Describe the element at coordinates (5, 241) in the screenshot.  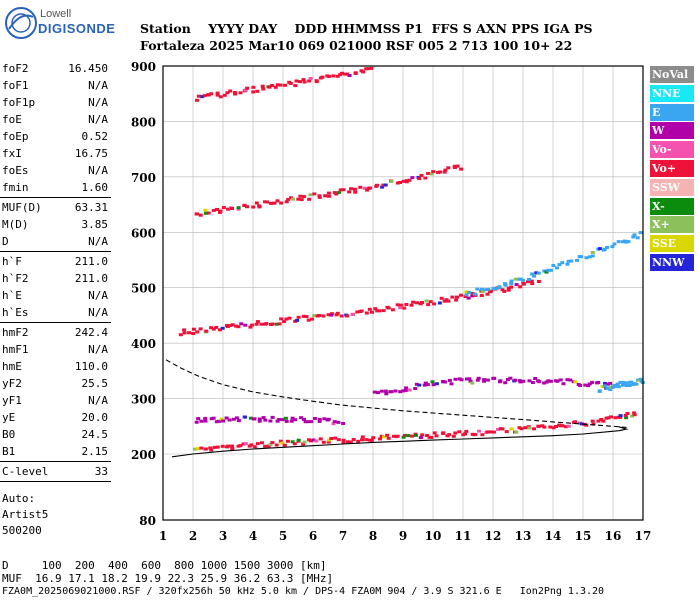
I see `param-label: D` at that location.